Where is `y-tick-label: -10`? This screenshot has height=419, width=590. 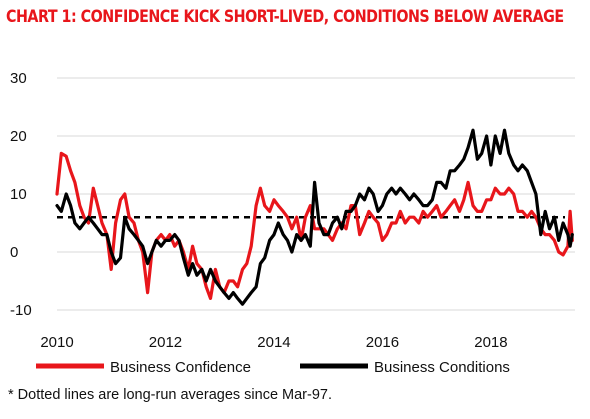 y-tick-label: -10 is located at coordinates (21, 310).